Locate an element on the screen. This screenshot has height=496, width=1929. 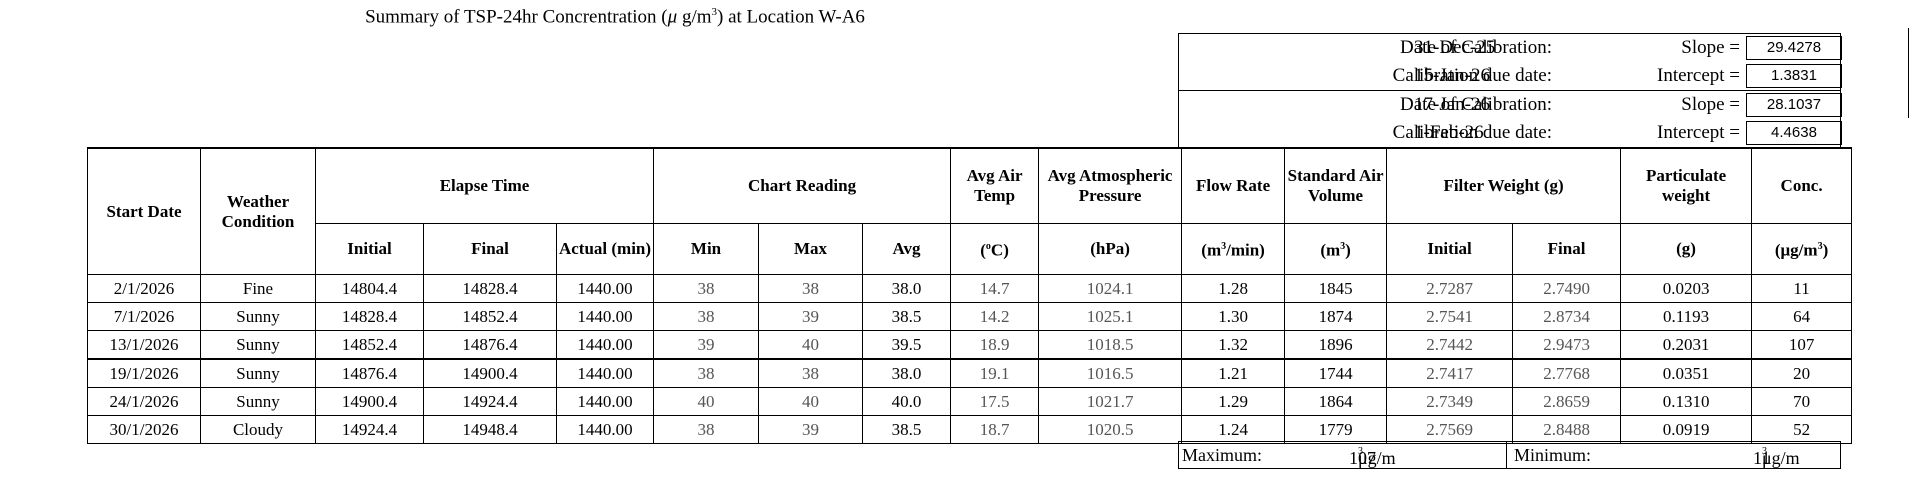
calibration-date-label: Date of Calibration: is located at coordinates (1476, 47).